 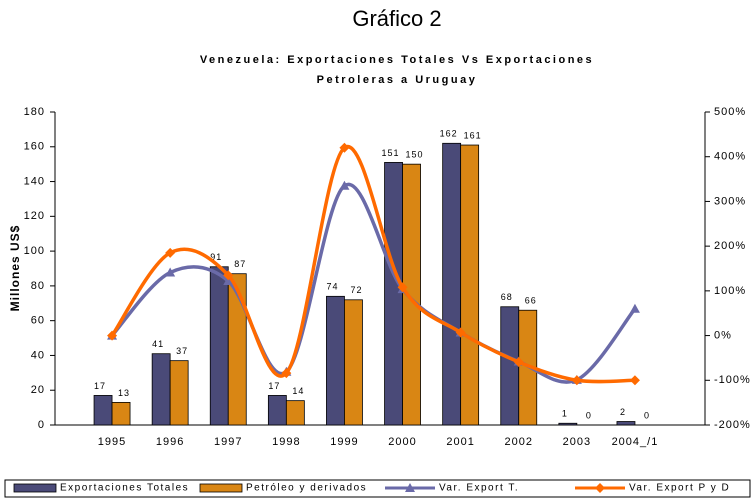 I want to click on y2-tick-label: 200%, so click(x=730, y=246).